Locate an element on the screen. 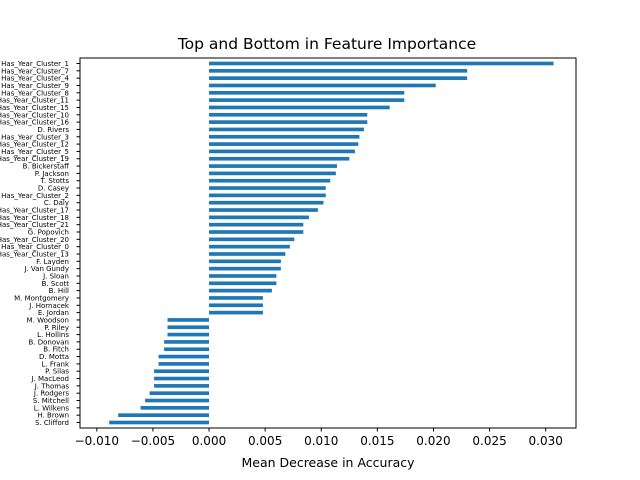 The image size is (640, 480). y-tick-label-1: Has_Year_Cluster_7 is located at coordinates (35, 71).